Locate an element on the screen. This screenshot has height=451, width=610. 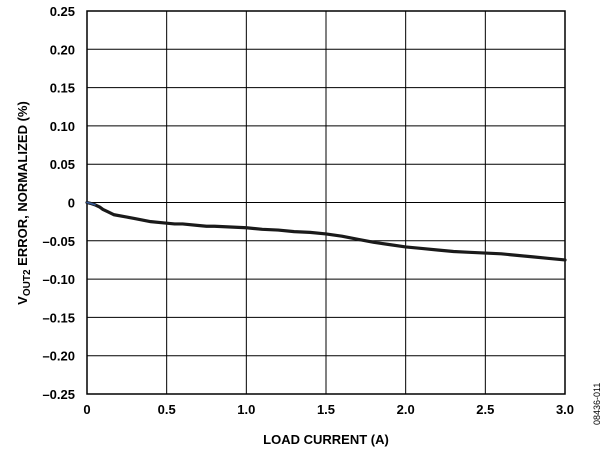
y-axis-title: VOUT2 ERROR, NORMALIZED (%) is located at coordinates (24, 203).